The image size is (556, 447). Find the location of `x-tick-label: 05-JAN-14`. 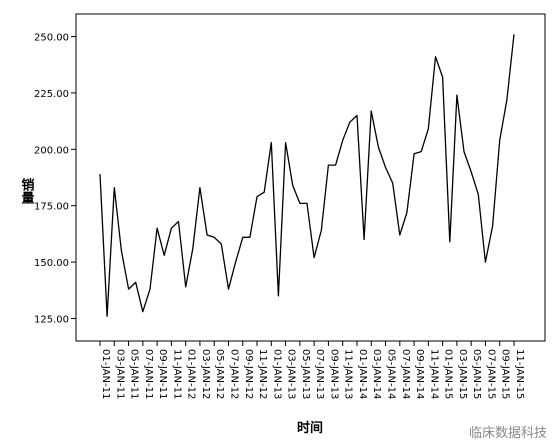

x-tick-label: 05-JAN-14 is located at coordinates (391, 374).